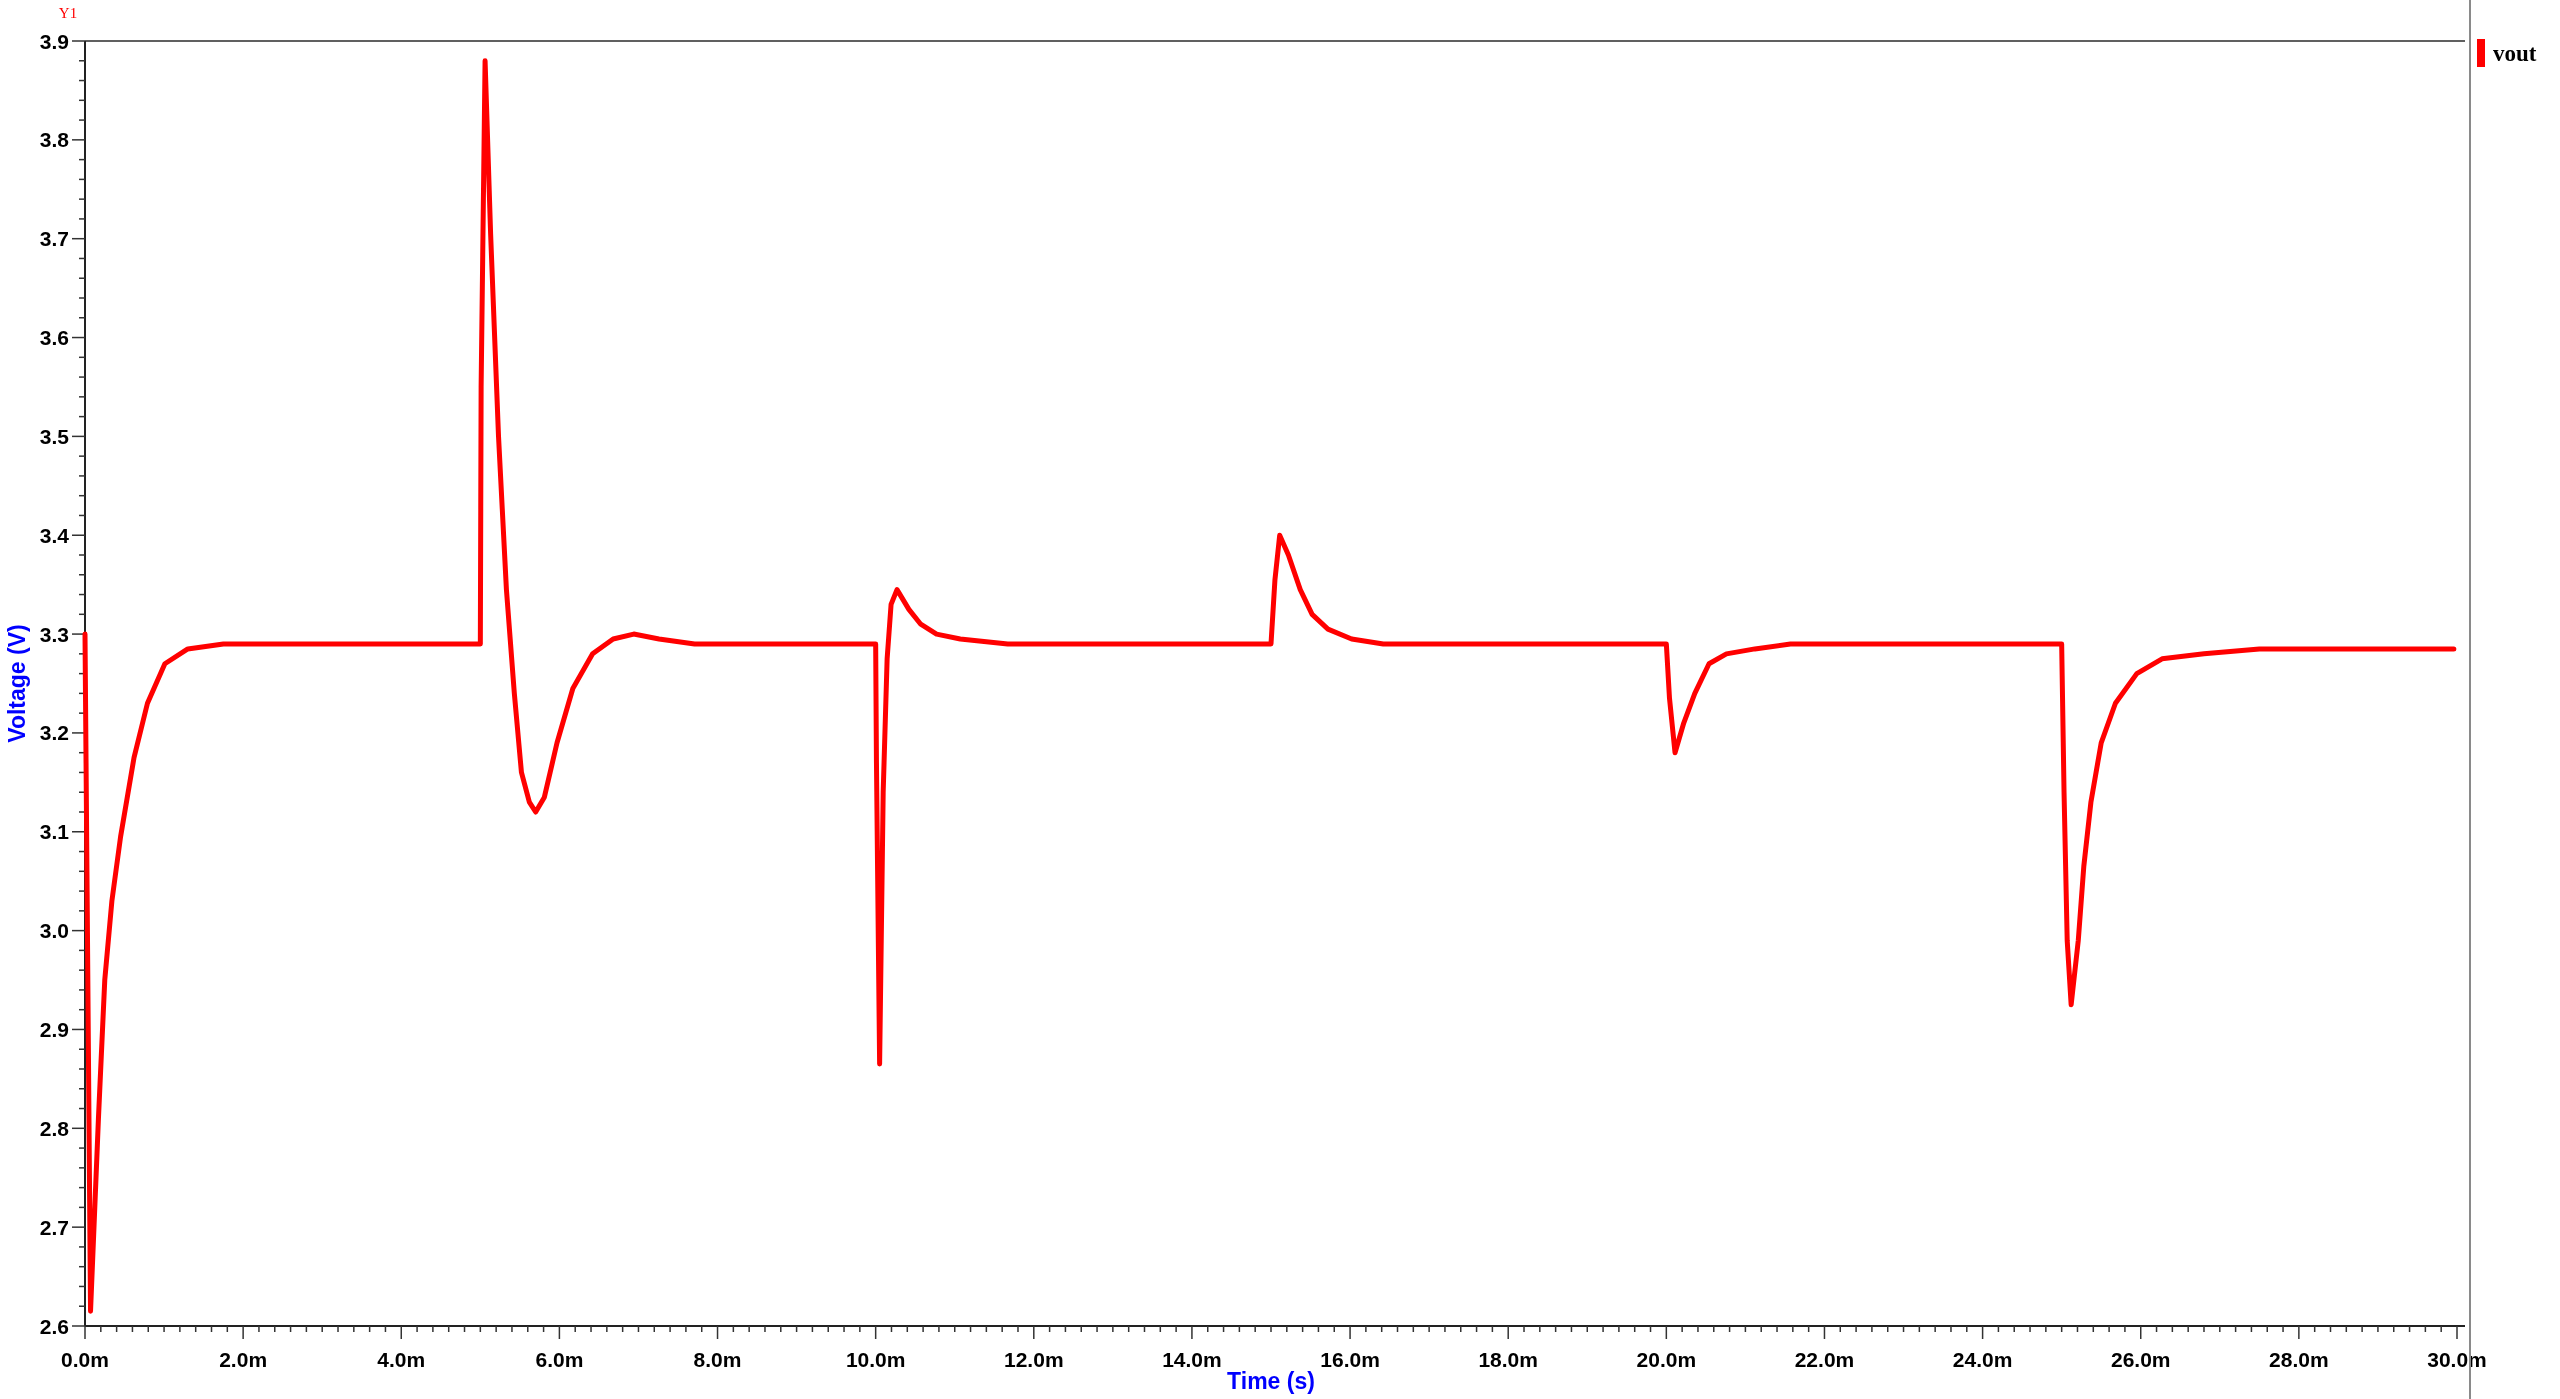  Describe the element at coordinates (85, 1359) in the screenshot. I see `x-tick-label: 0.0m` at that location.